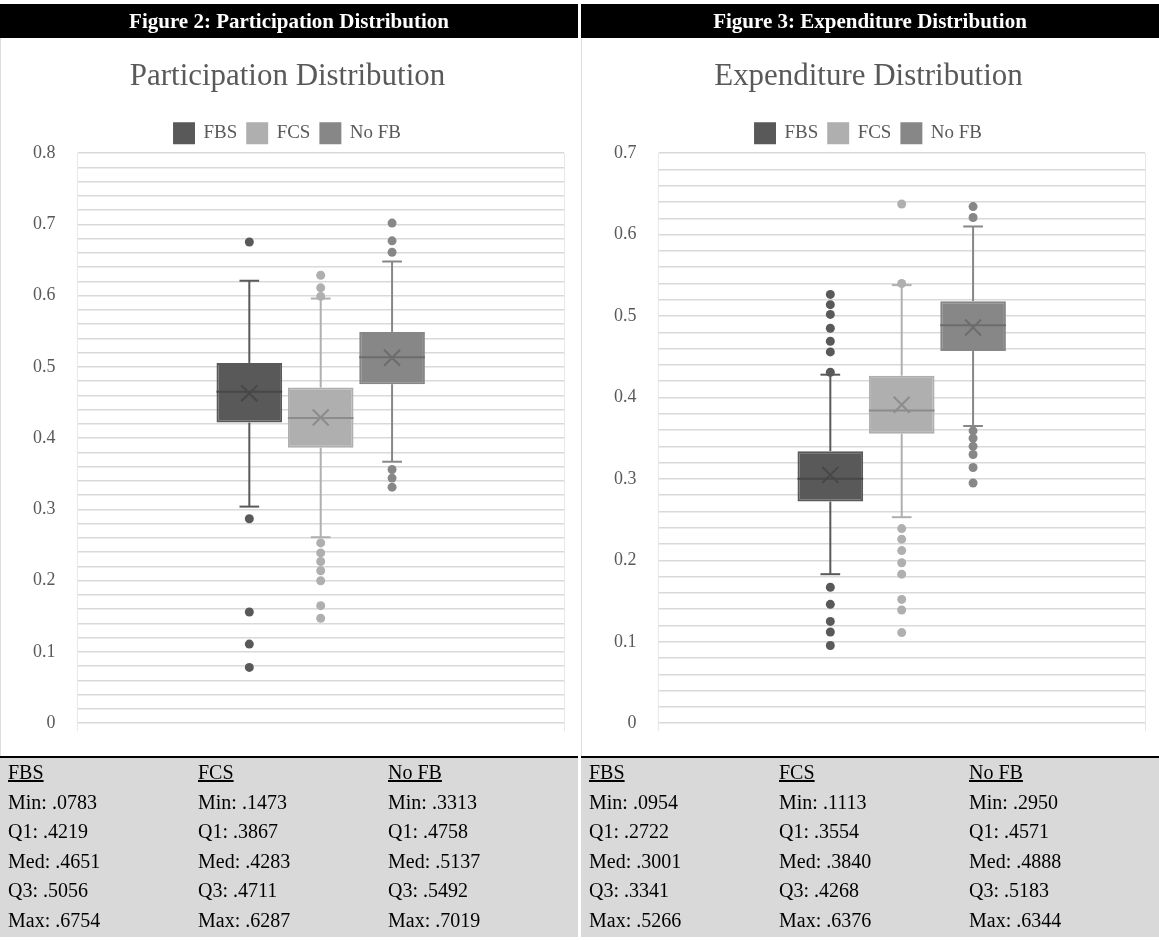  Describe the element at coordinates (55, 861) in the screenshot. I see `text: Med: .4651` at that location.